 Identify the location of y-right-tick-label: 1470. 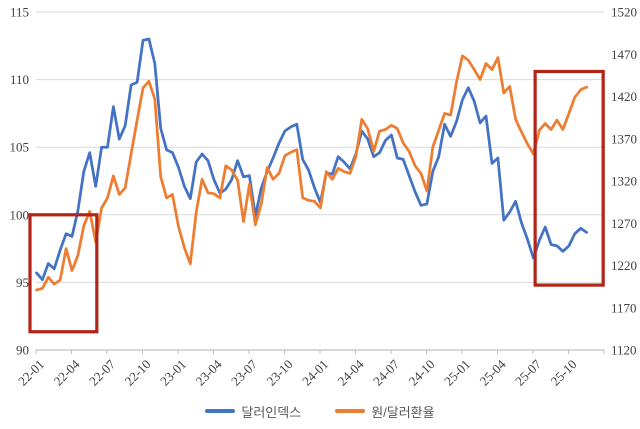
(624, 54).